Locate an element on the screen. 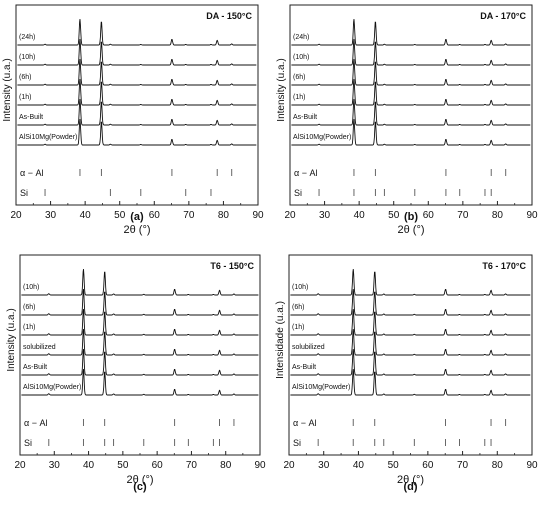 This screenshot has width=550, height=505. panel-caption: (b) is located at coordinates (411, 217).